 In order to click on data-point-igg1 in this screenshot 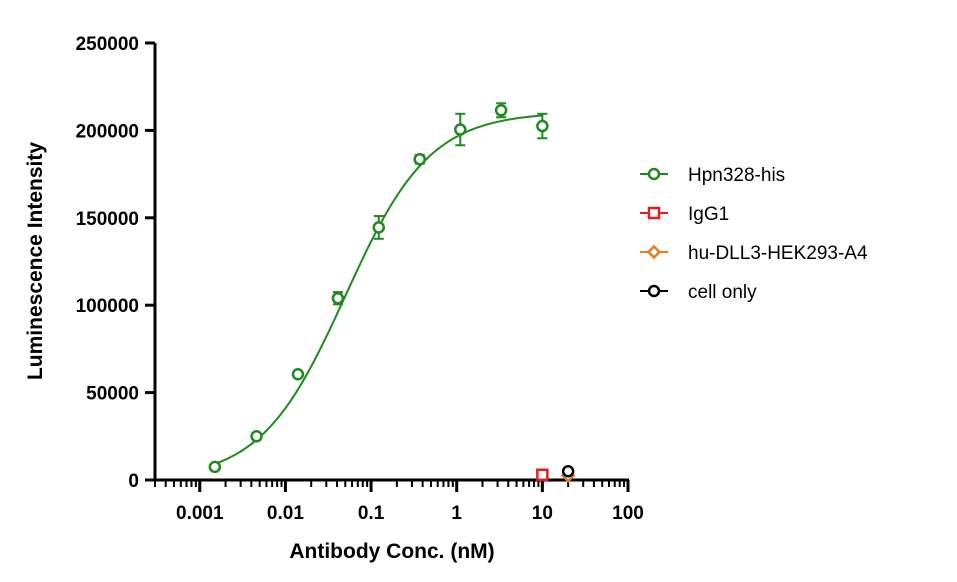, I will do `click(542, 475)`.